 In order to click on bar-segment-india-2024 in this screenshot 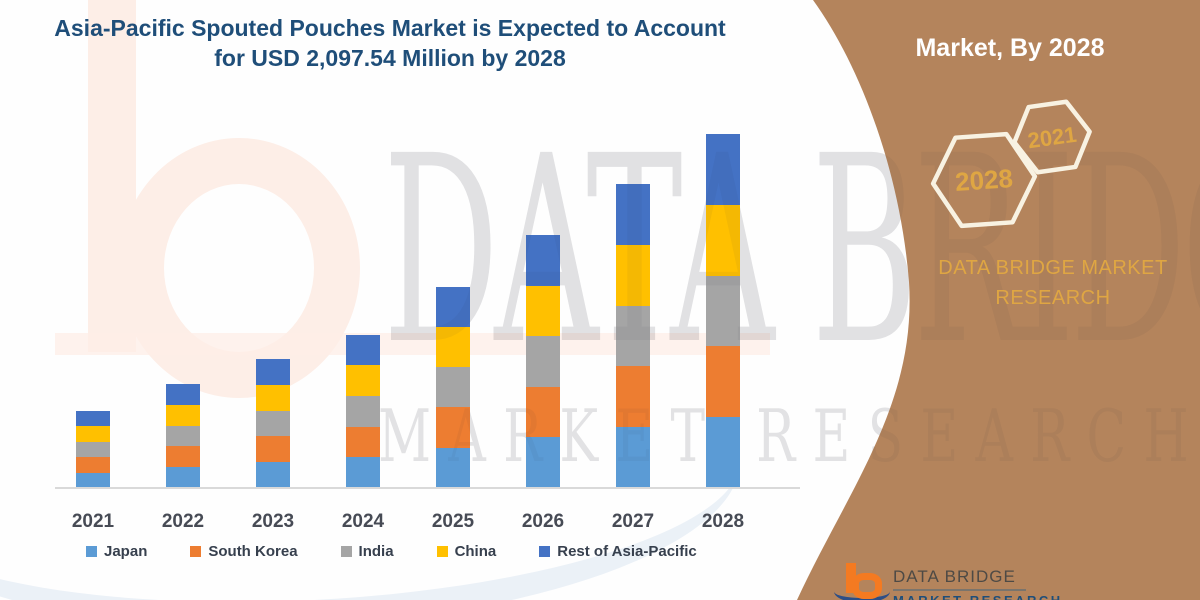, I will do `click(363, 411)`.